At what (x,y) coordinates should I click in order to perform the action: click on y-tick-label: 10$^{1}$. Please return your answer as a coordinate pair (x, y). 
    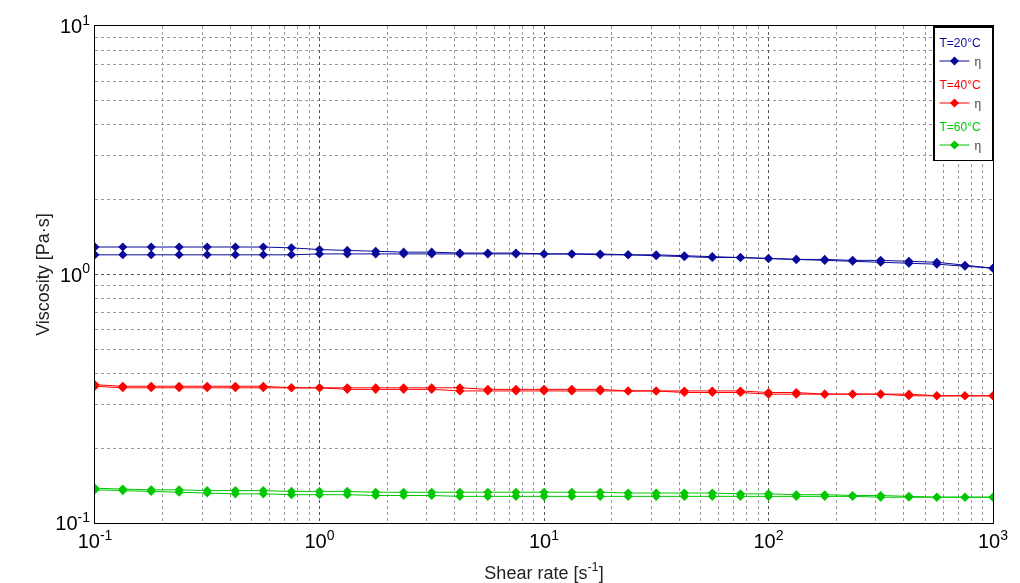
    Looking at the image, I should click on (75, 24).